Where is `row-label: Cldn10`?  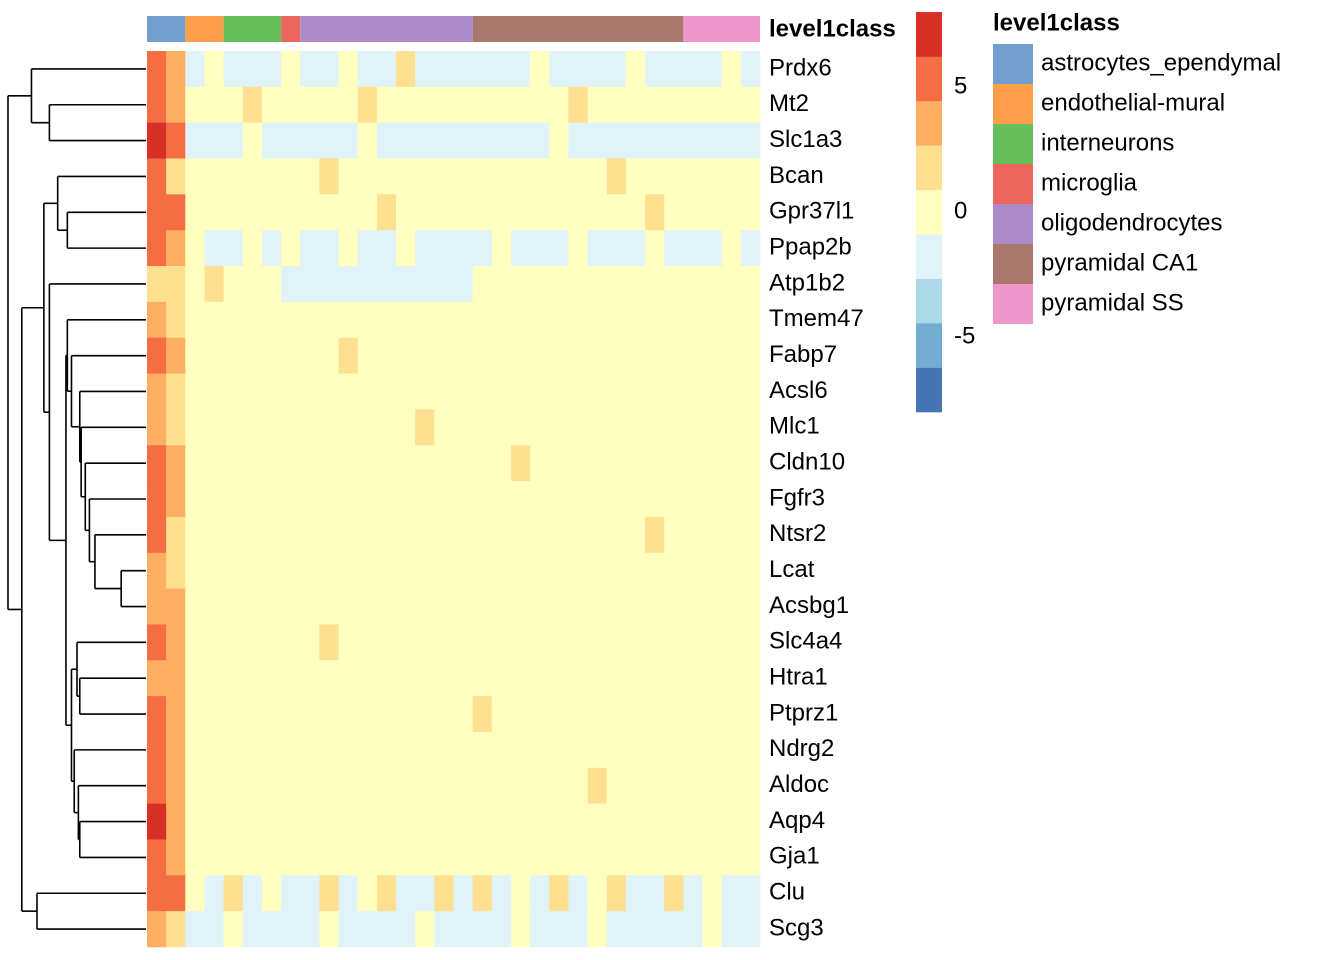 row-label: Cldn10 is located at coordinates (807, 462).